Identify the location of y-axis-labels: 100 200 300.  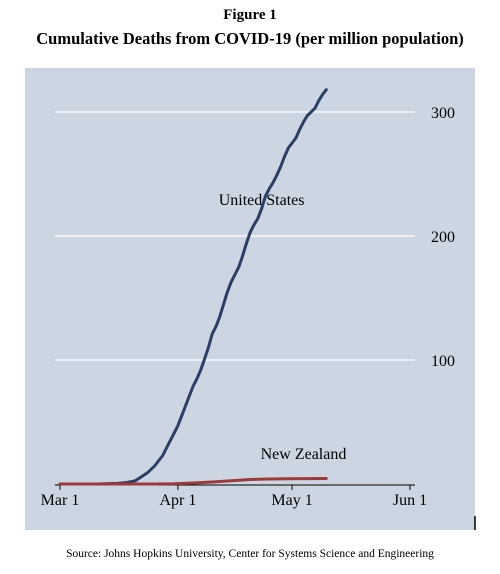
(443, 237).